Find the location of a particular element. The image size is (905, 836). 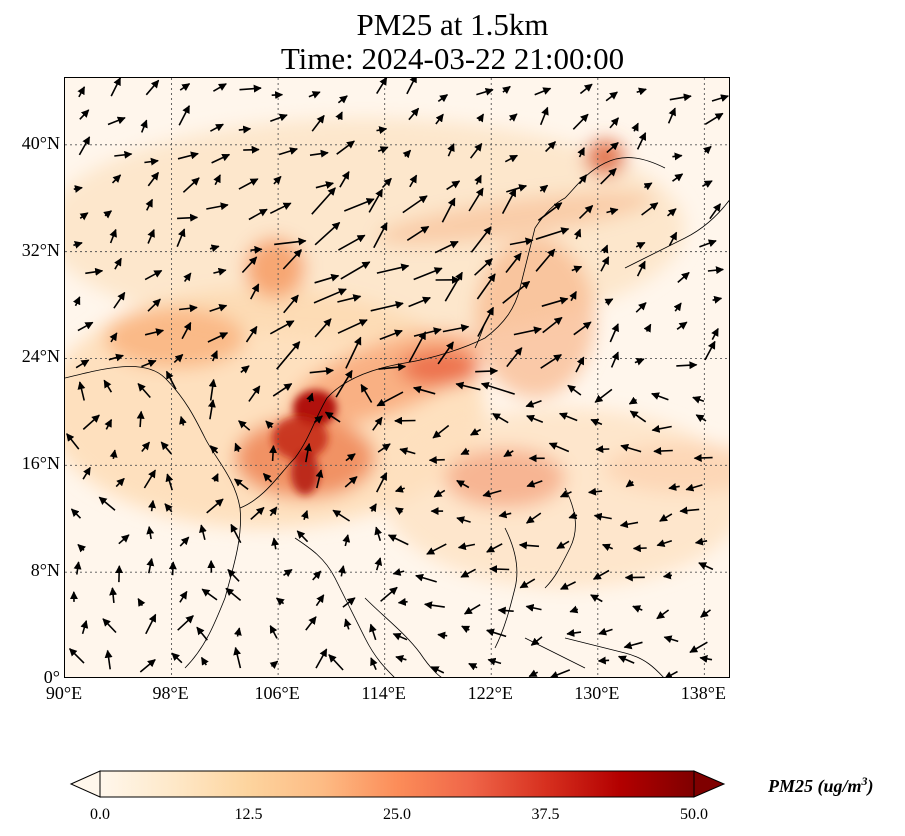

lon-tick-label: 122°E is located at coordinates (490, 693).